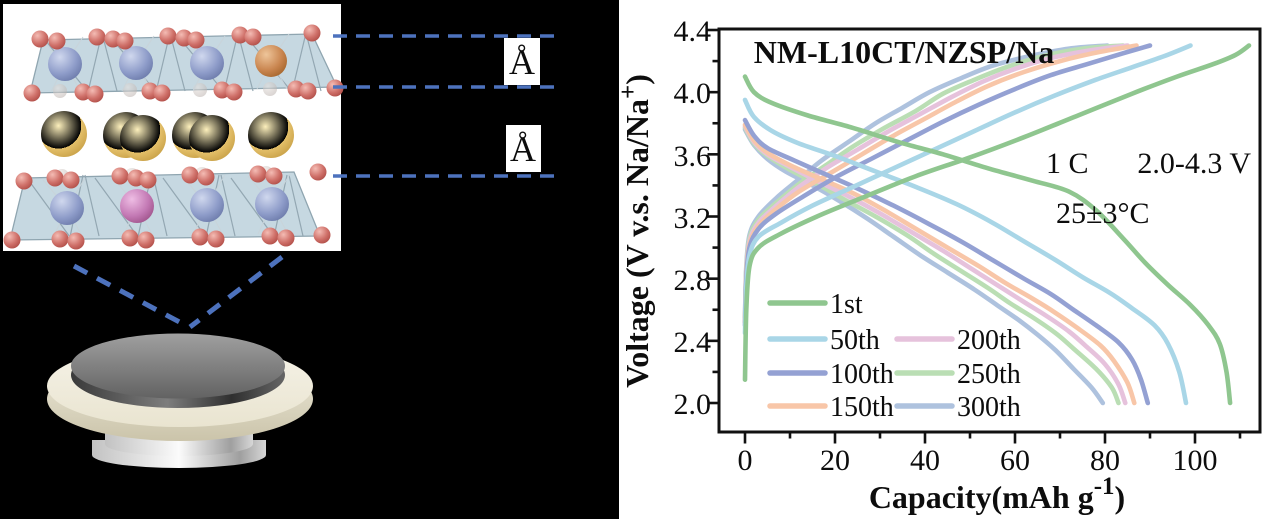 The width and height of the screenshot is (1266, 519). I want to click on callout-line-right, so click(236, 292).